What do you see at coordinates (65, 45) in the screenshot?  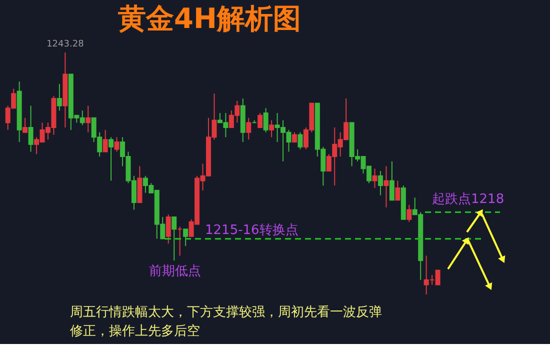 I see `text: 1243.28` at bounding box center [65, 45].